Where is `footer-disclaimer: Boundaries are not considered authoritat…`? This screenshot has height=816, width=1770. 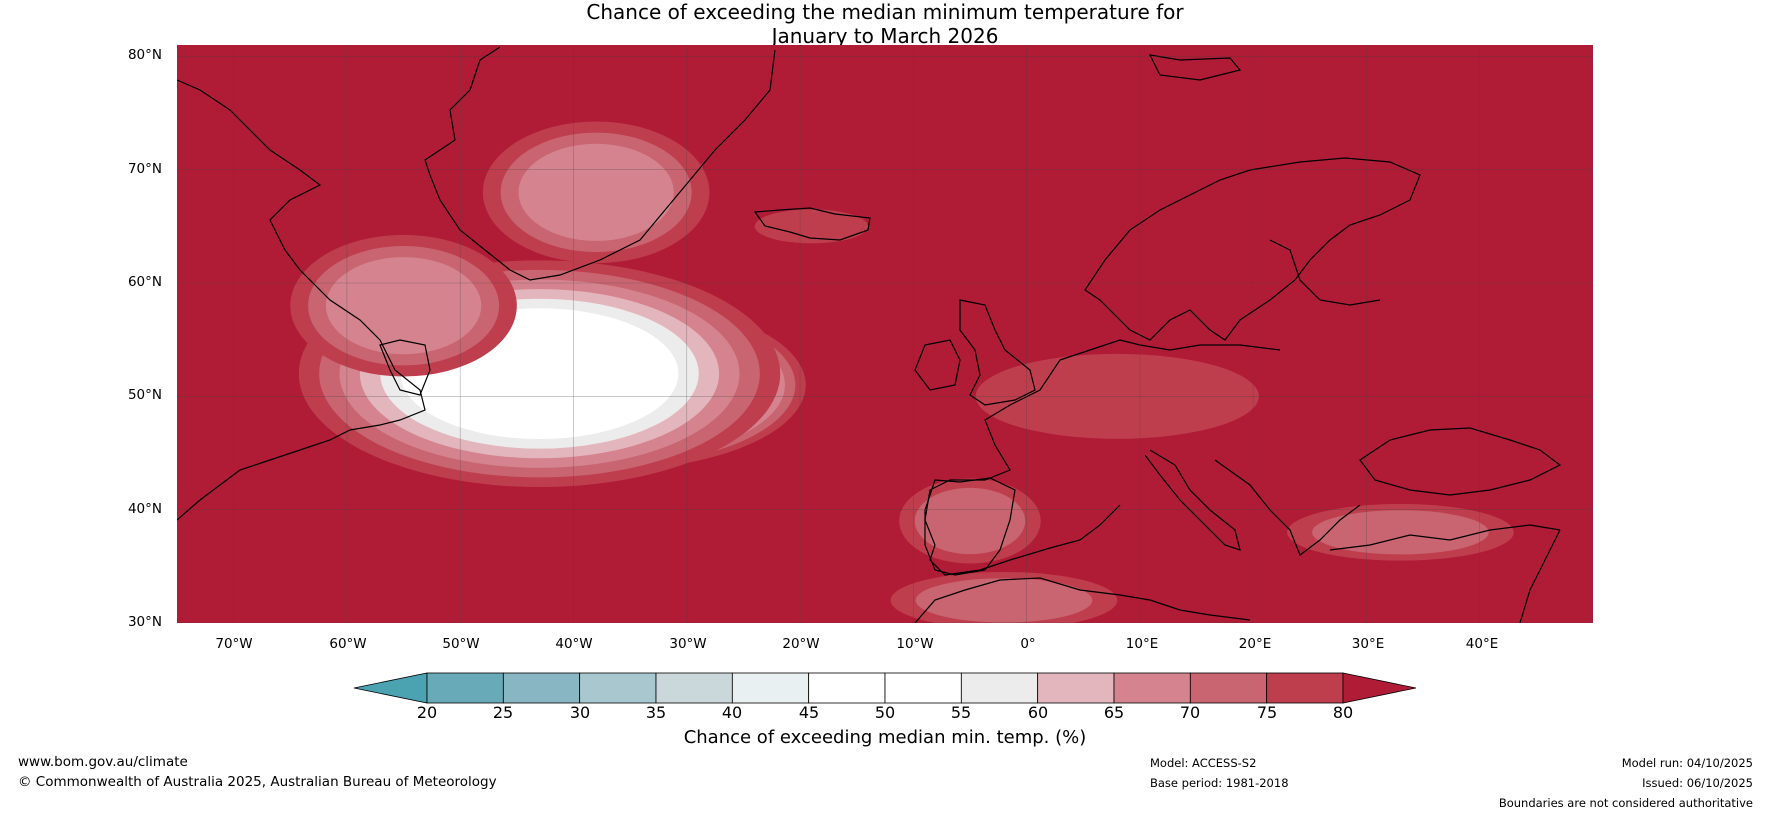 footer-disclaimer: Boundaries are not considered authoritat… is located at coordinates (1625, 803).